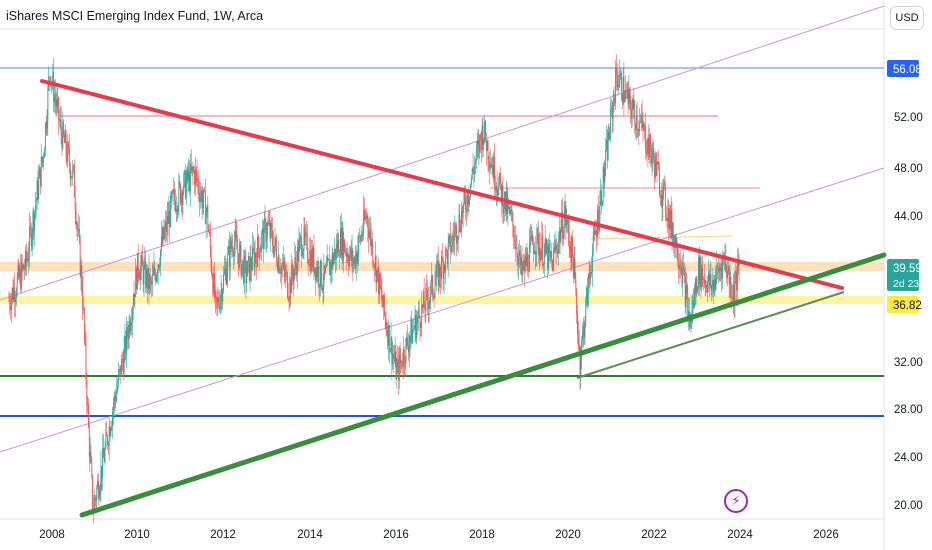 The height and width of the screenshot is (550, 932). What do you see at coordinates (736, 501) in the screenshot?
I see `lightning-icon: ⚡︎` at bounding box center [736, 501].